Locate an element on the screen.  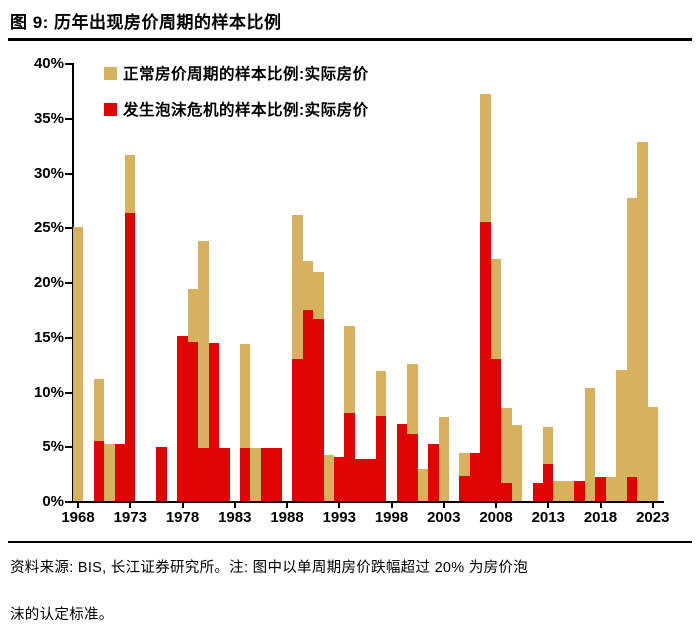
bar-normal-2020 is located at coordinates (621, 435).